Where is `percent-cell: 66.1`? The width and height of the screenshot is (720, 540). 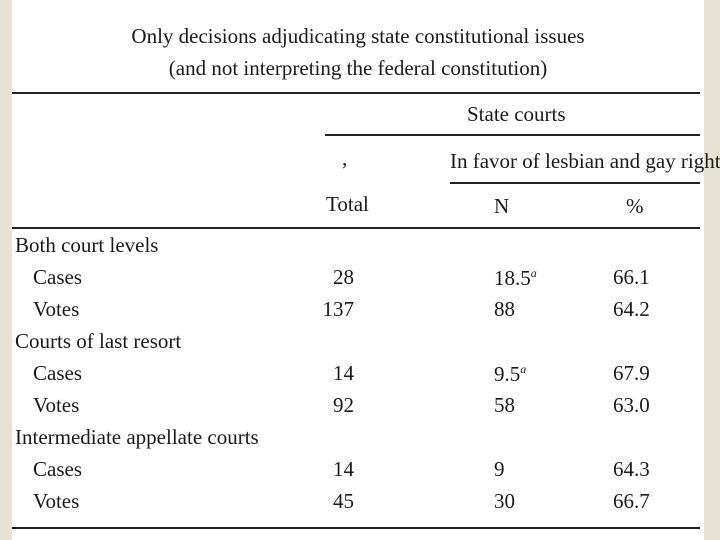
percent-cell: 66.1 is located at coordinates (631, 277).